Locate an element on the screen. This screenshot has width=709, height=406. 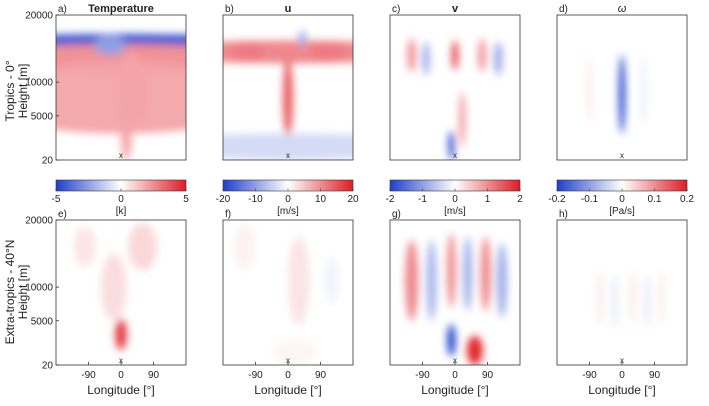
panel-c-letter: c) is located at coordinates (396, 9).